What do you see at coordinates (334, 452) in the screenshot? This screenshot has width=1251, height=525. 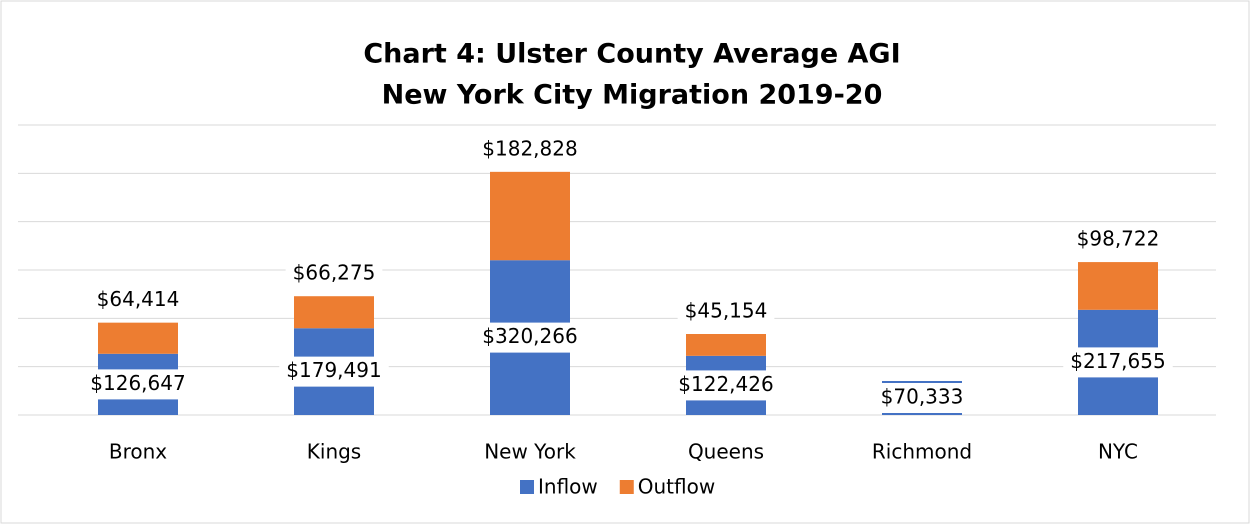 I see `x-tick-label: Kings` at bounding box center [334, 452].